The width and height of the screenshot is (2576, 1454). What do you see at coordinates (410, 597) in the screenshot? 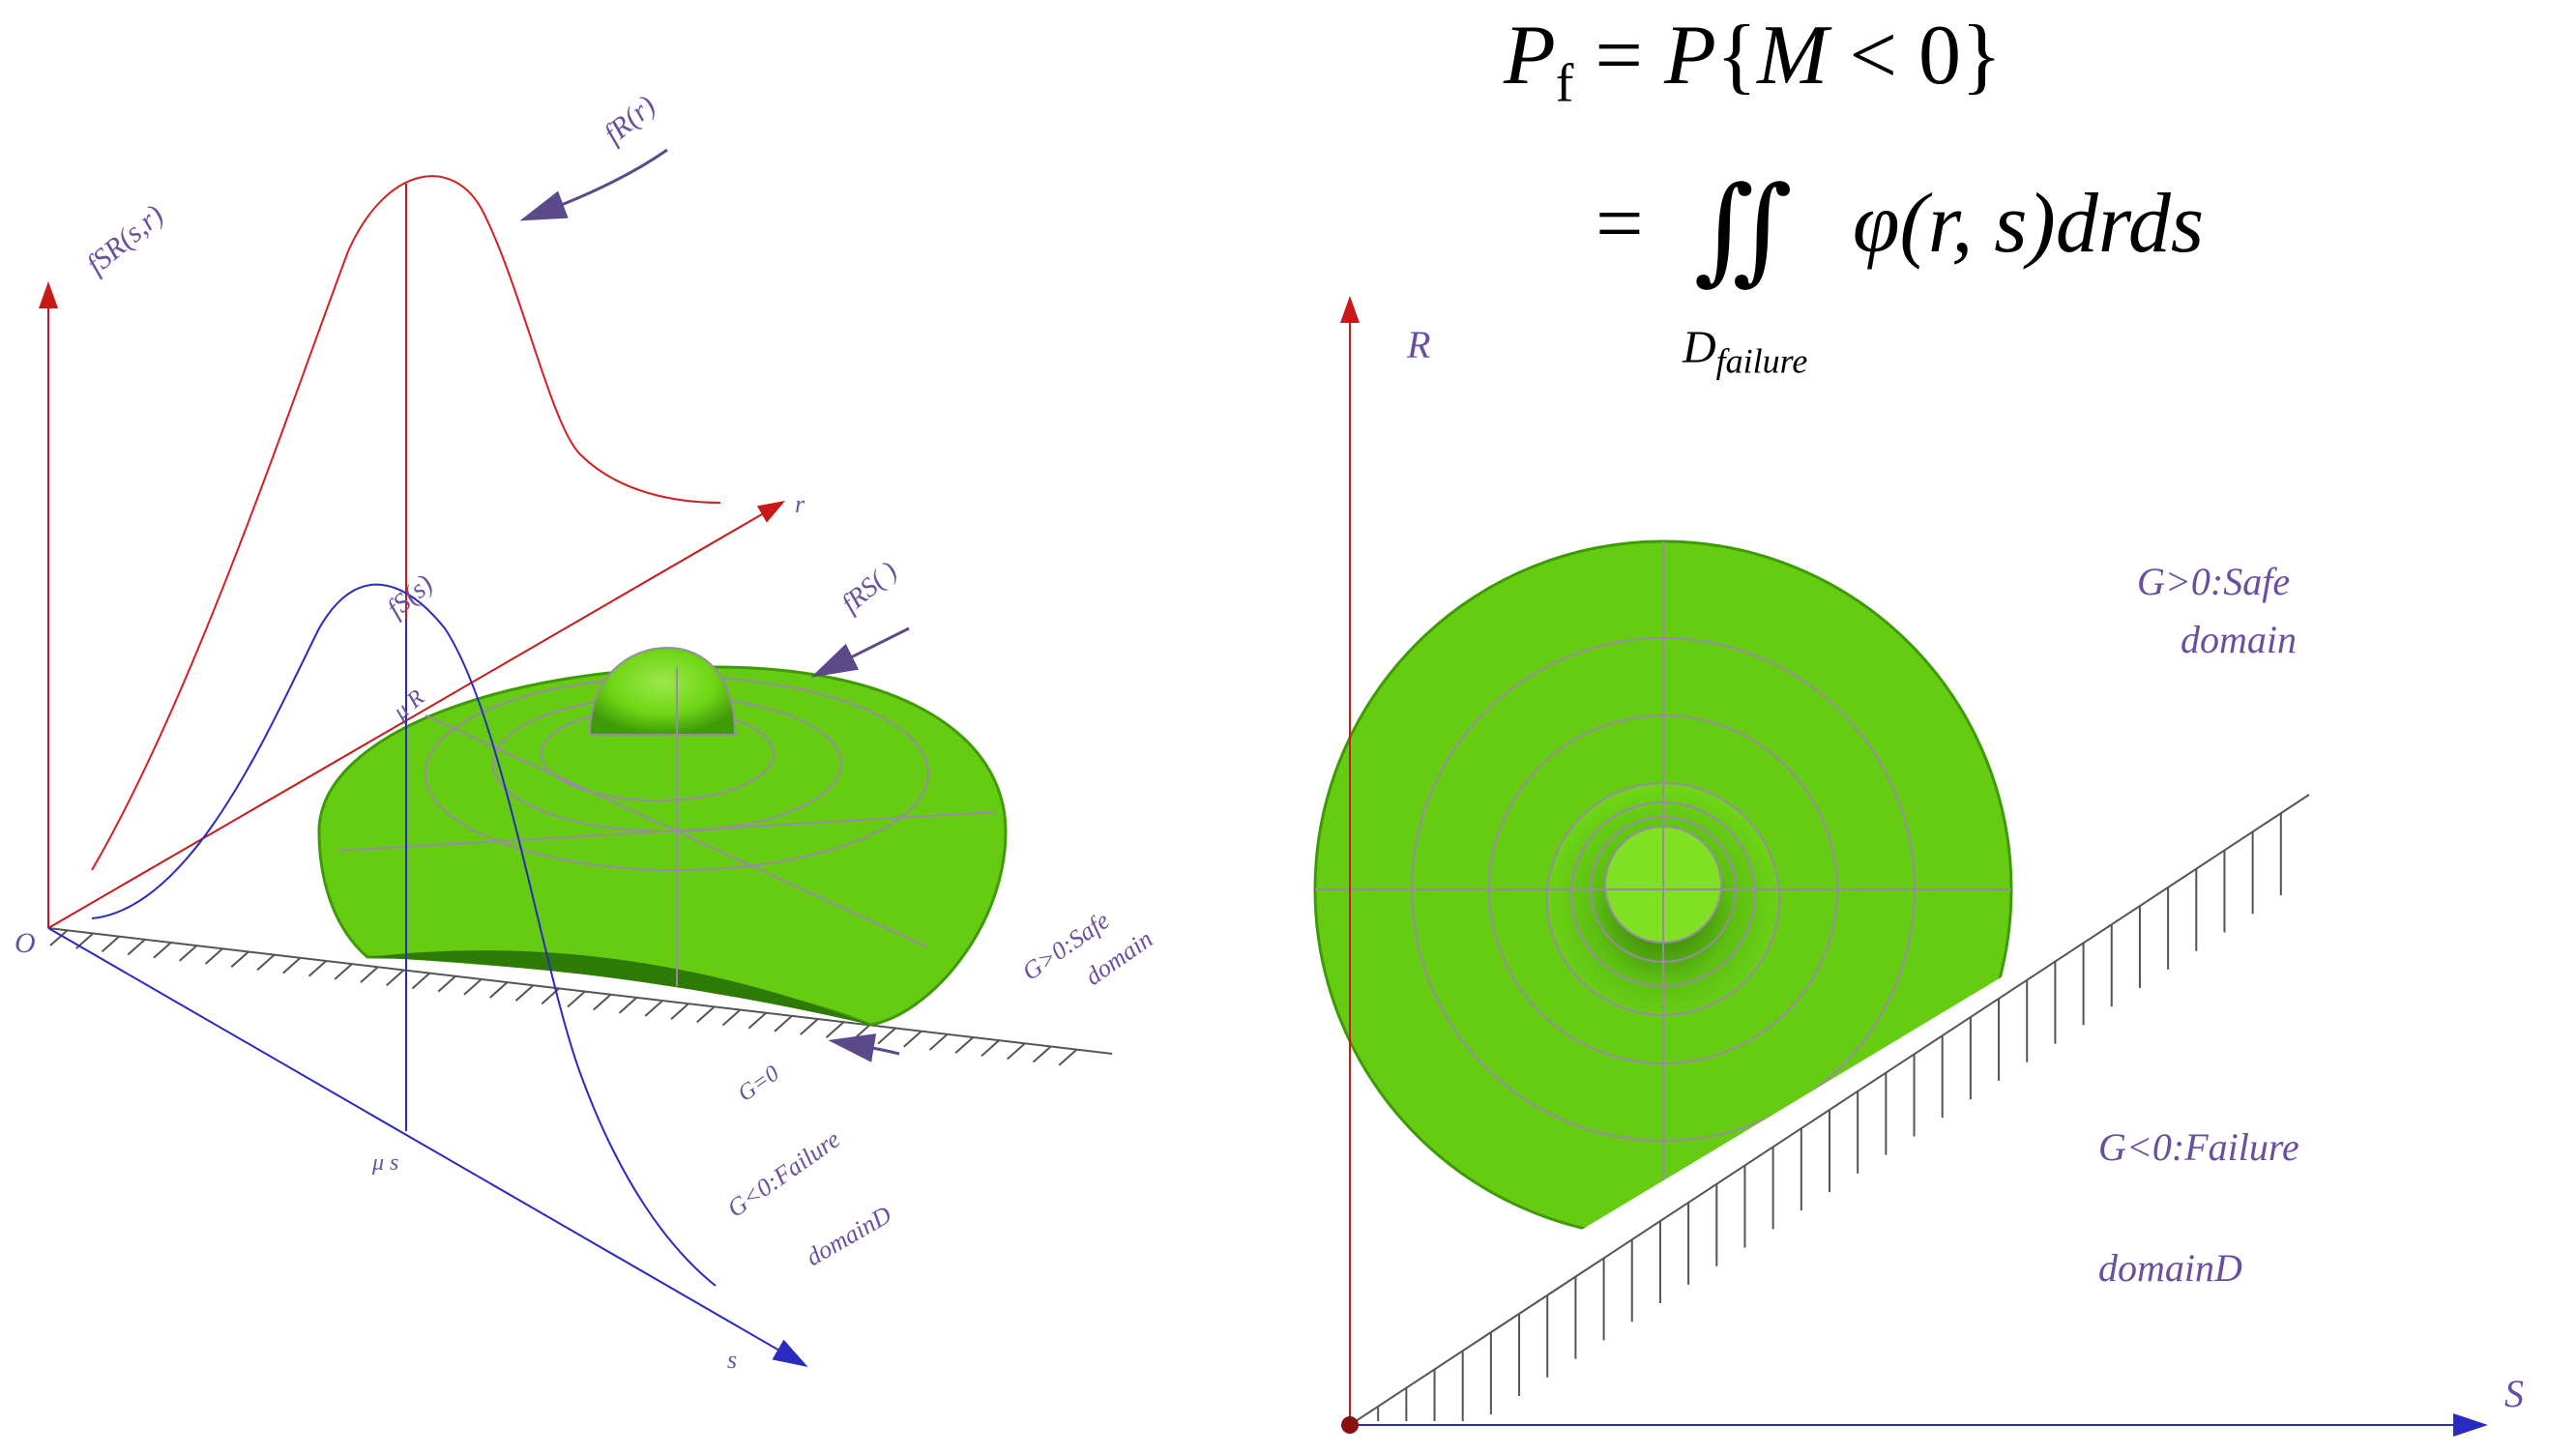
I see `fS-label: fS(s)` at bounding box center [410, 597].